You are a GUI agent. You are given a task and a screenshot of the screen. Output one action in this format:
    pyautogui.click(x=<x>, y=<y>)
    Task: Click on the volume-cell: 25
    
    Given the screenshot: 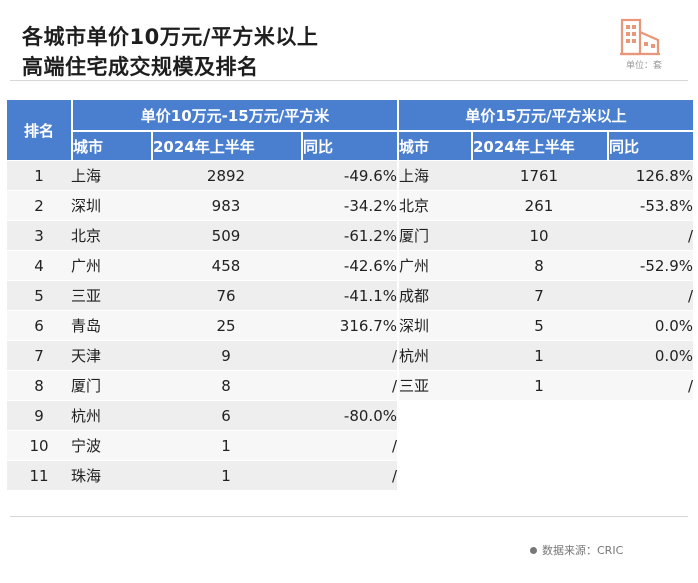 What is the action you would take?
    pyautogui.click(x=226, y=325)
    